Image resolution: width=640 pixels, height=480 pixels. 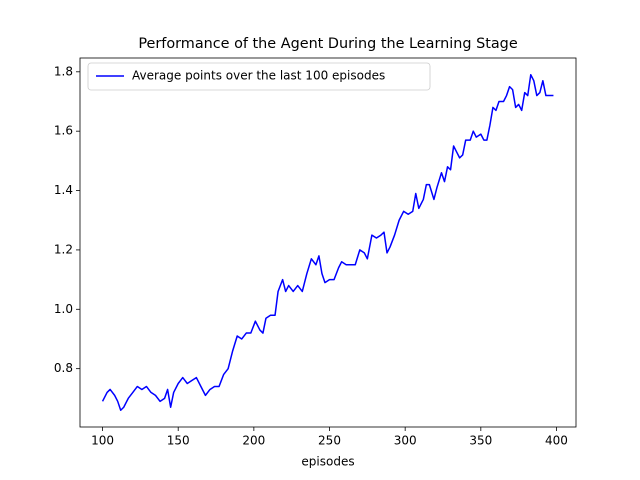 I want to click on x-tick-label: 150, so click(x=178, y=441).